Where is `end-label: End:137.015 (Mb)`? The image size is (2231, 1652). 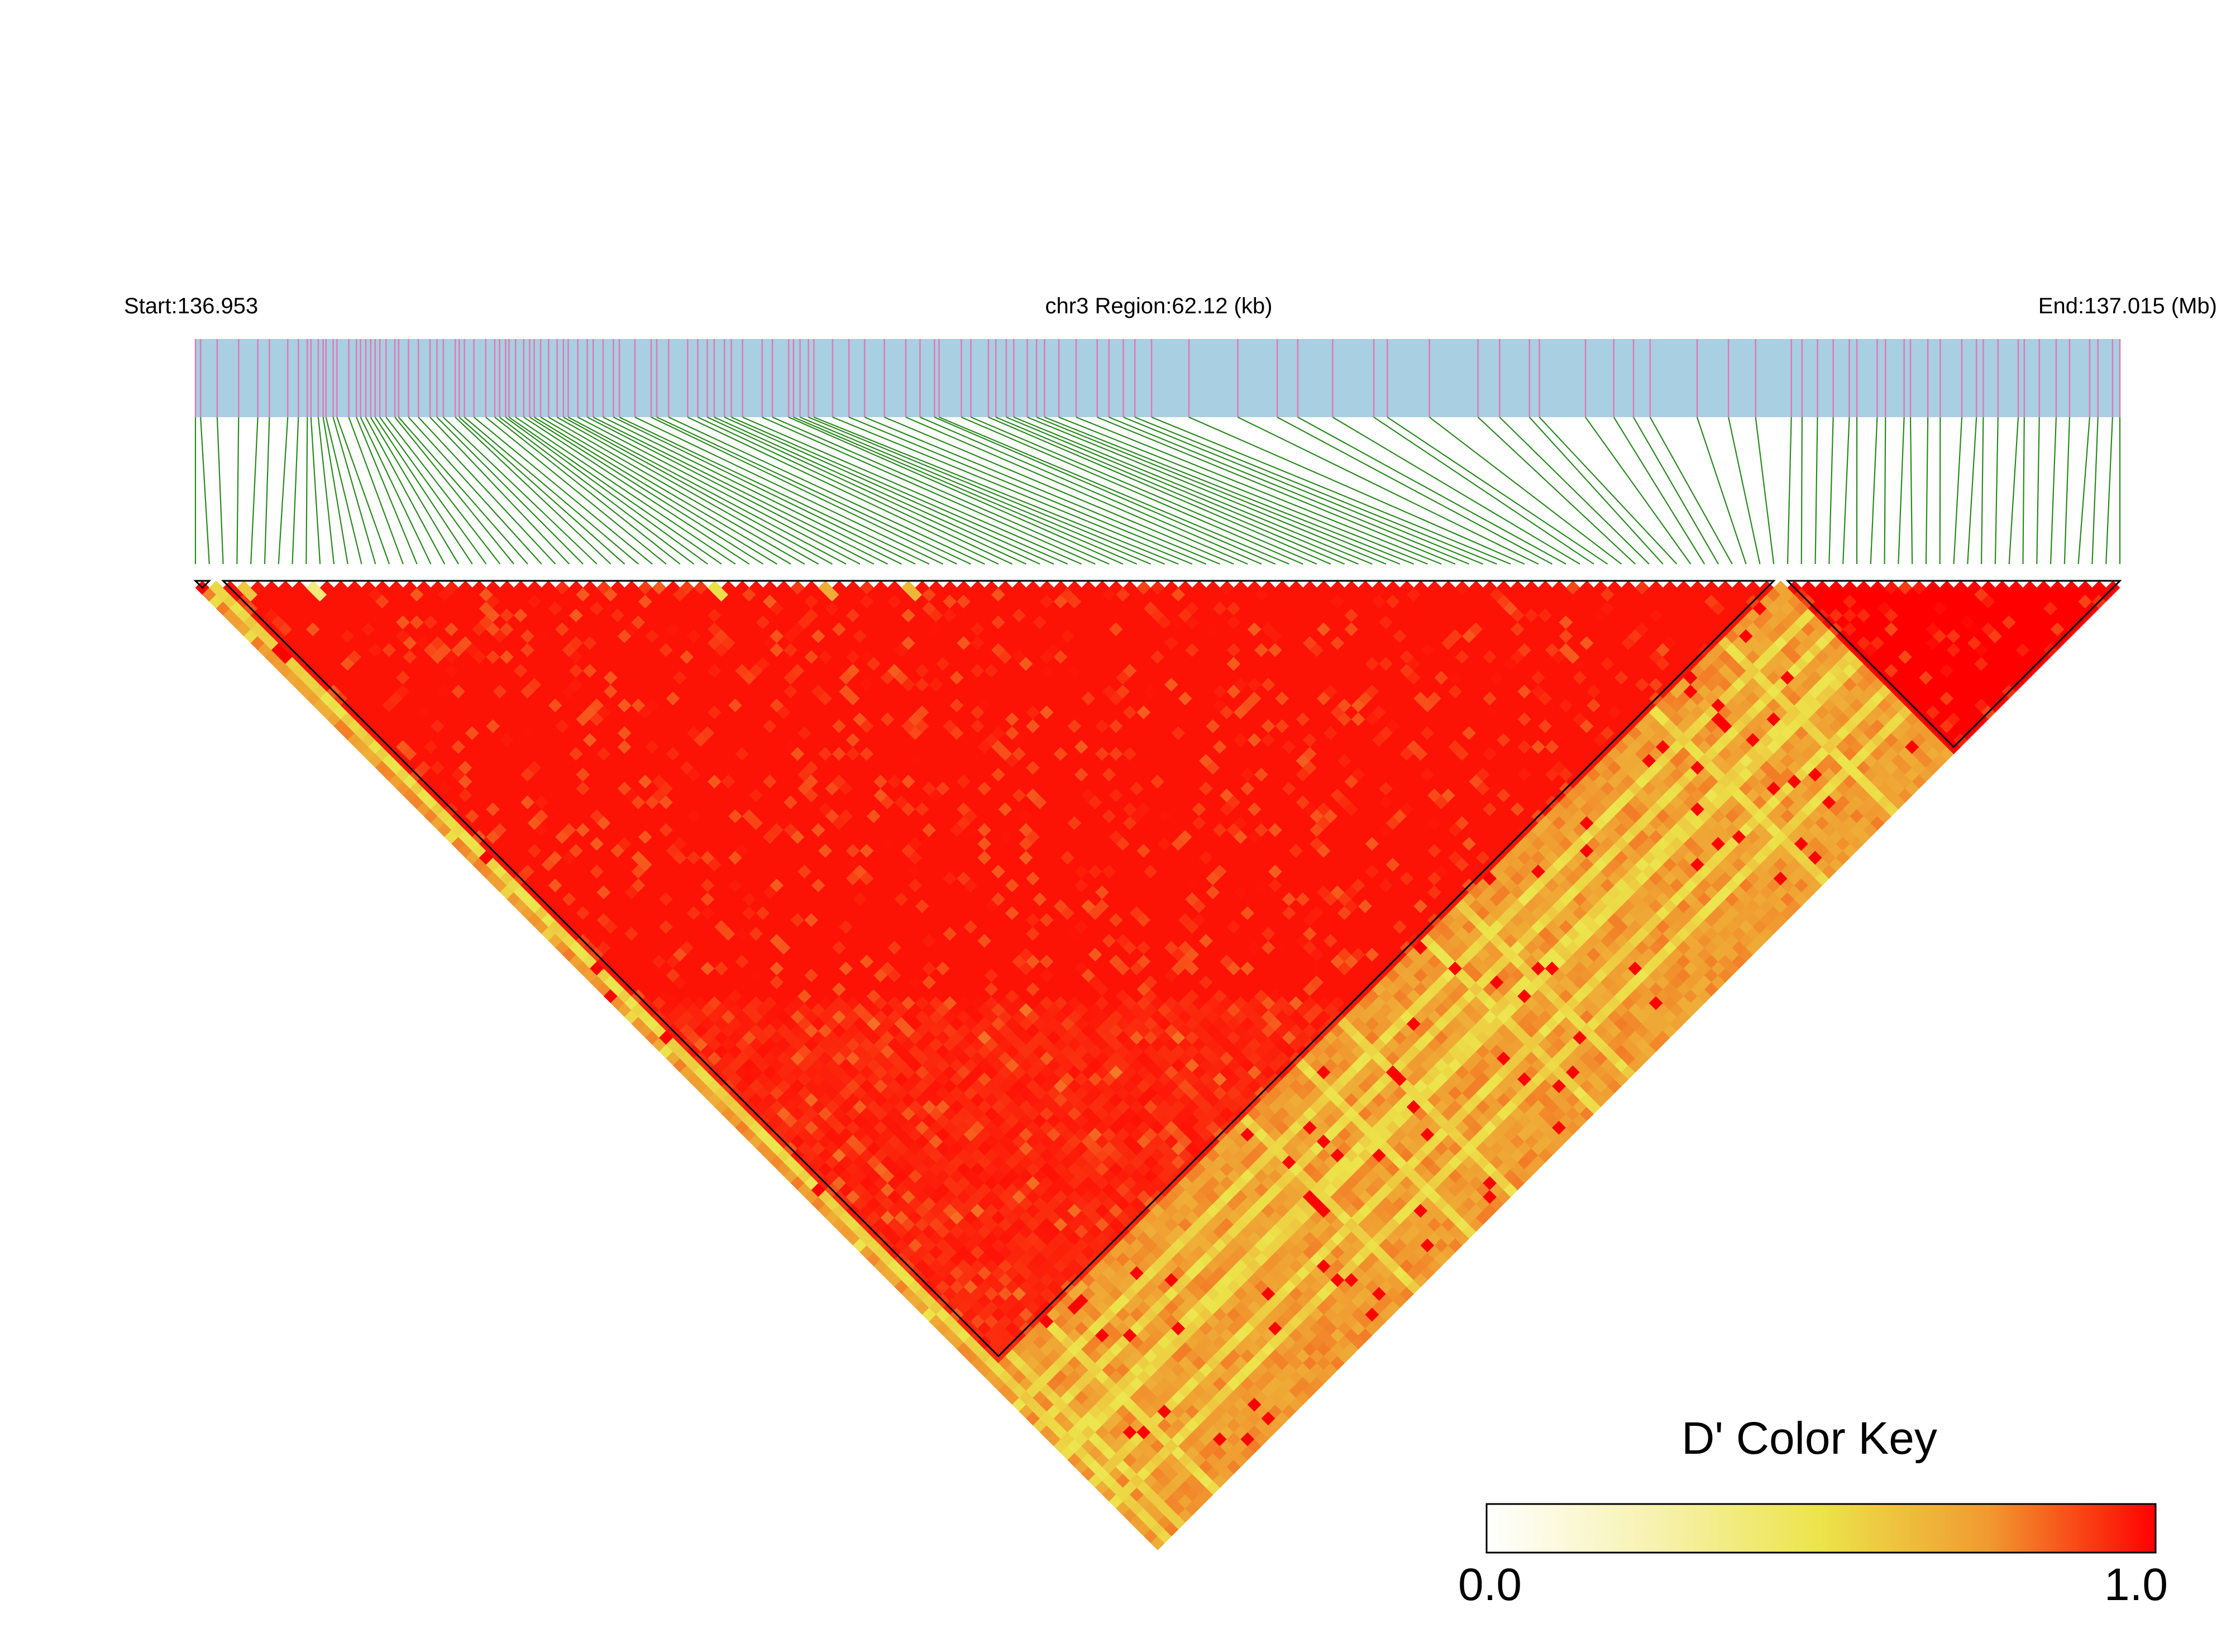 end-label: End:137.015 (Mb) is located at coordinates (2127, 306).